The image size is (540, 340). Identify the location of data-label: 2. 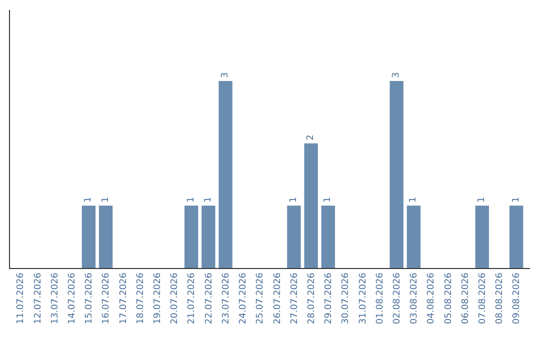
(311, 137).